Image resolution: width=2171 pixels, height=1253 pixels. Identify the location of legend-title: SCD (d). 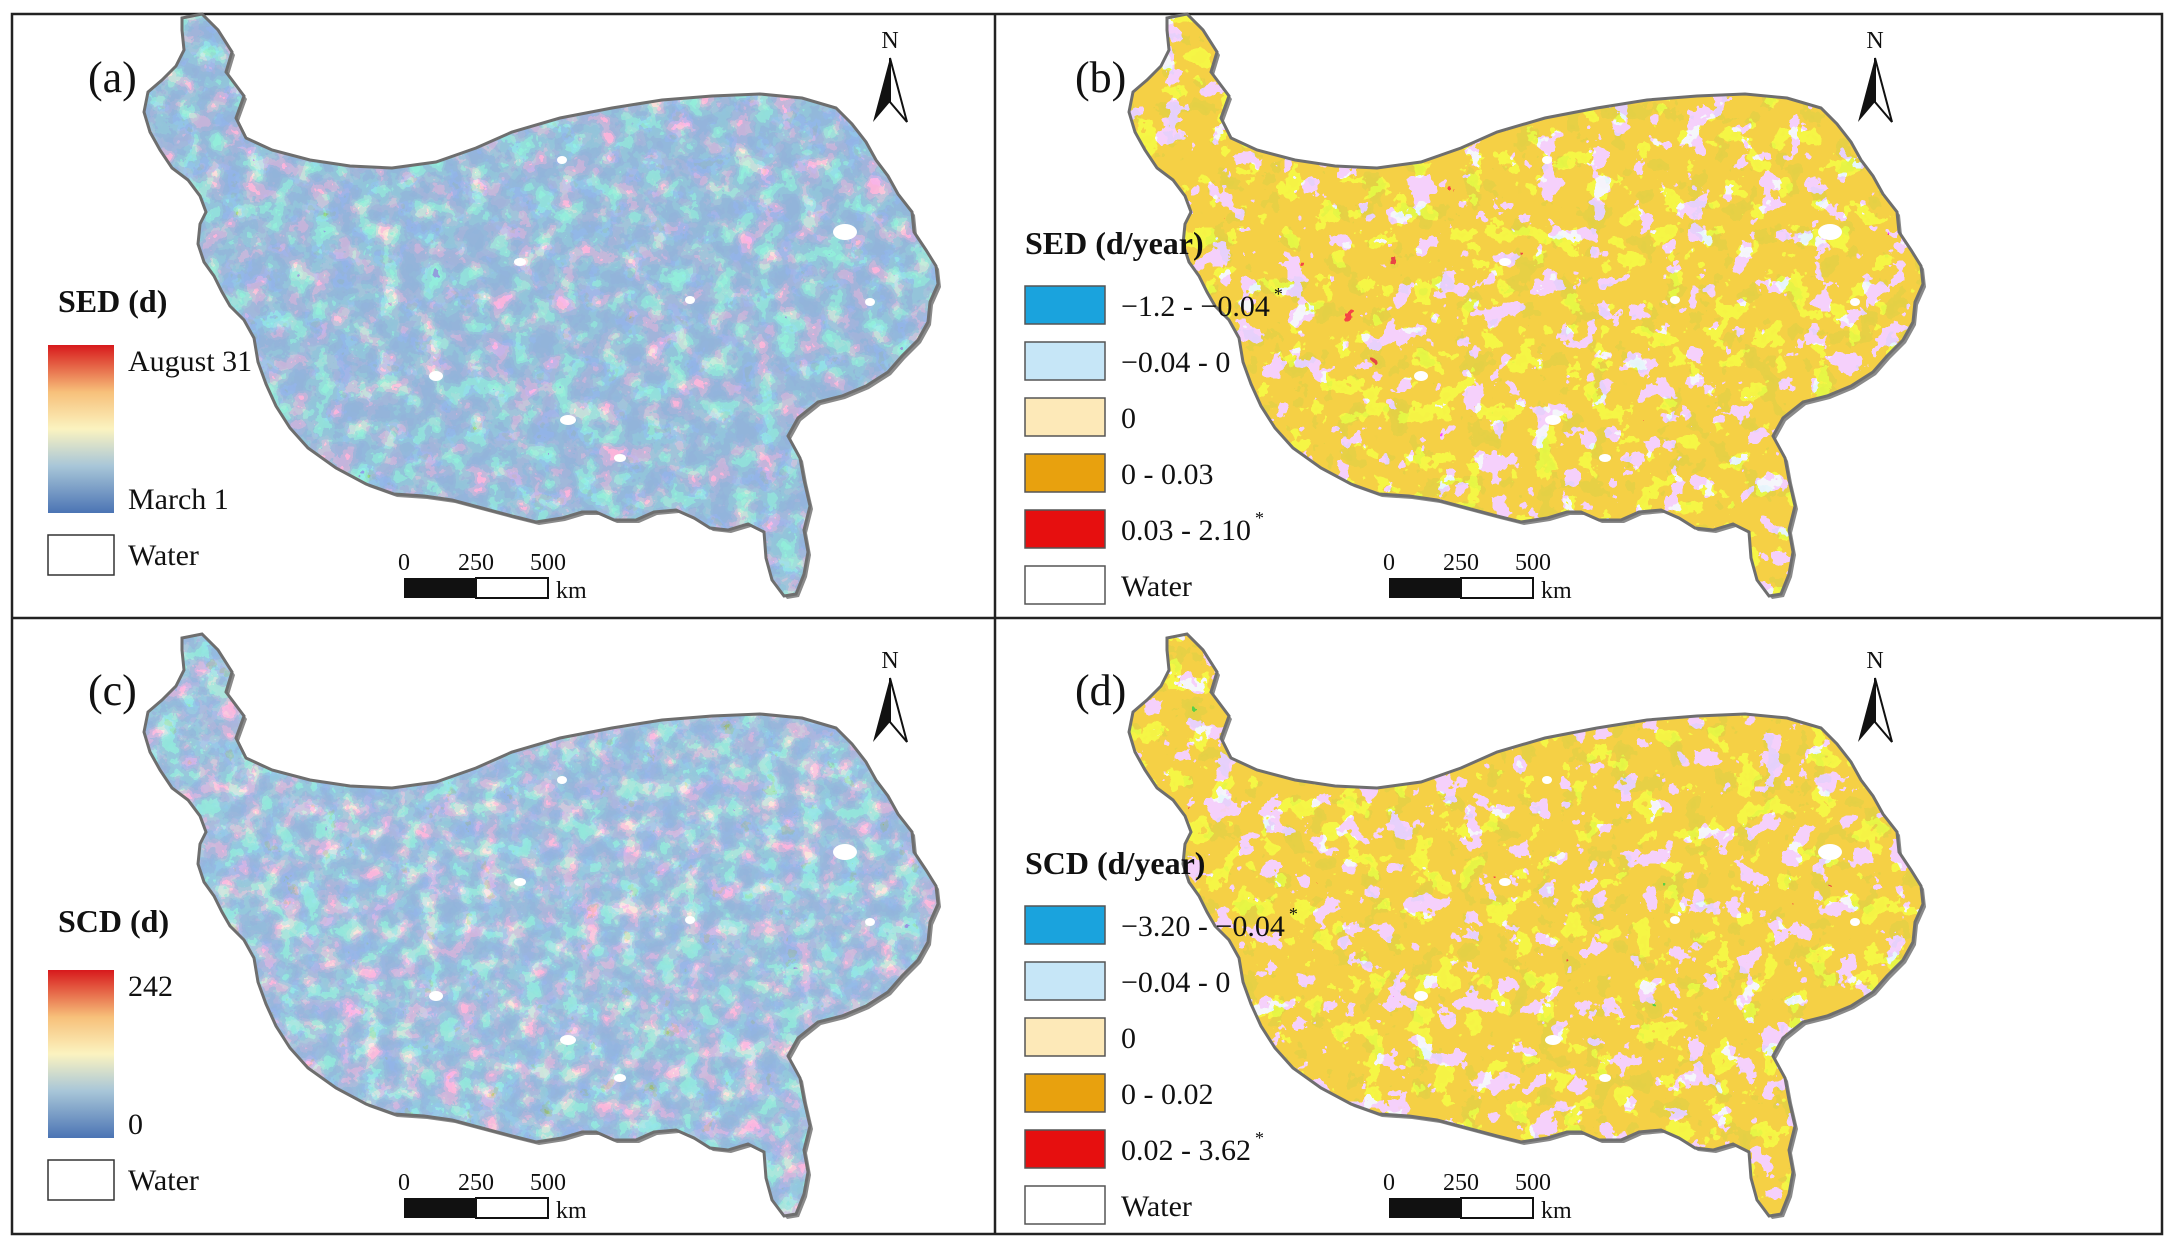
(113, 921).